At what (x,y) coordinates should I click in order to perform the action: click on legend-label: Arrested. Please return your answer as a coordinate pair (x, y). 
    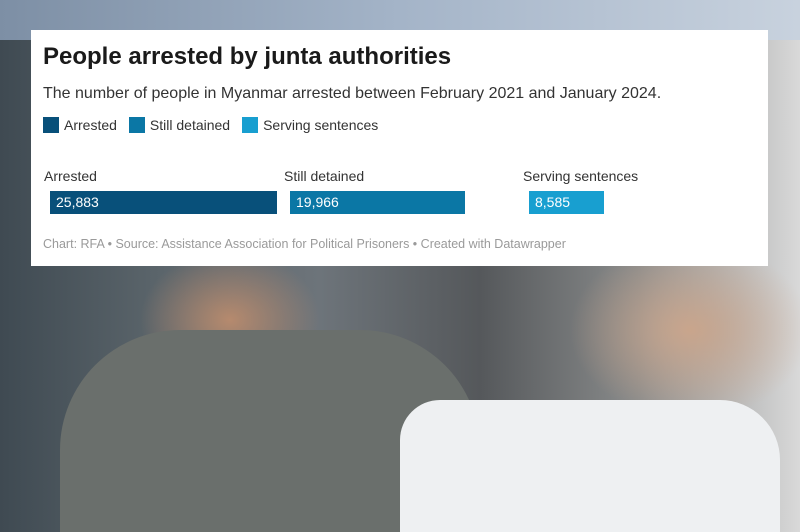
    Looking at the image, I should click on (90, 125).